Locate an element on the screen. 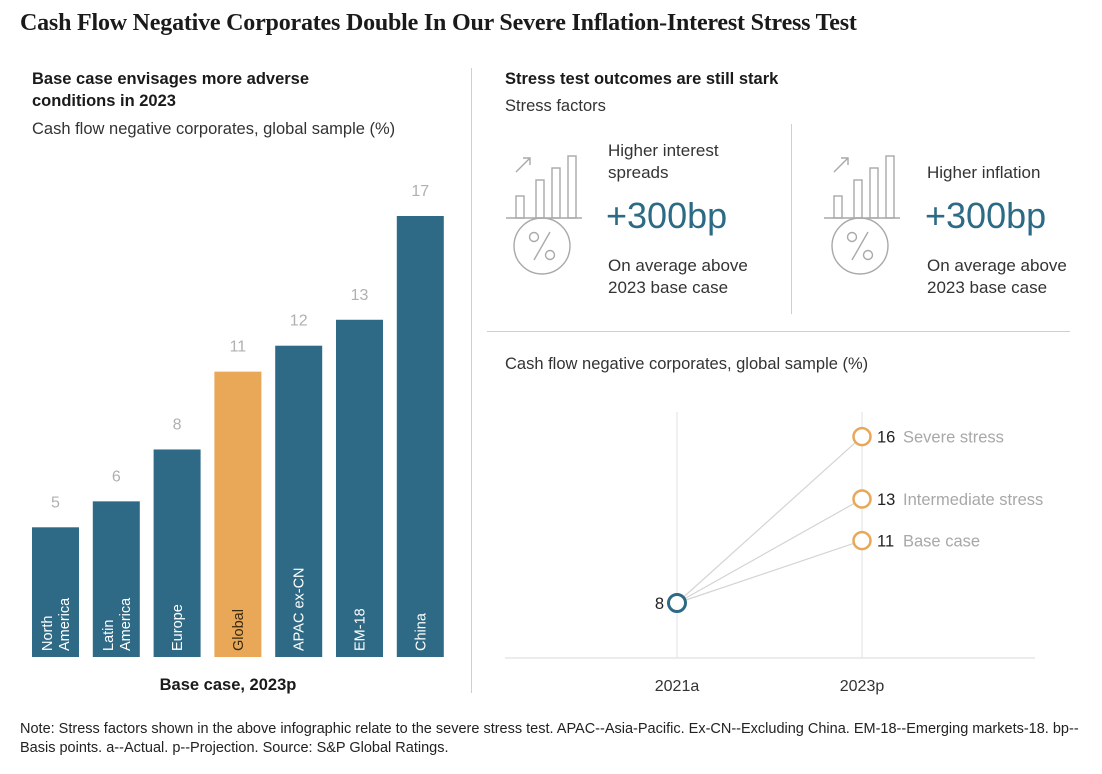  series-end-value: 13 is located at coordinates (886, 500).